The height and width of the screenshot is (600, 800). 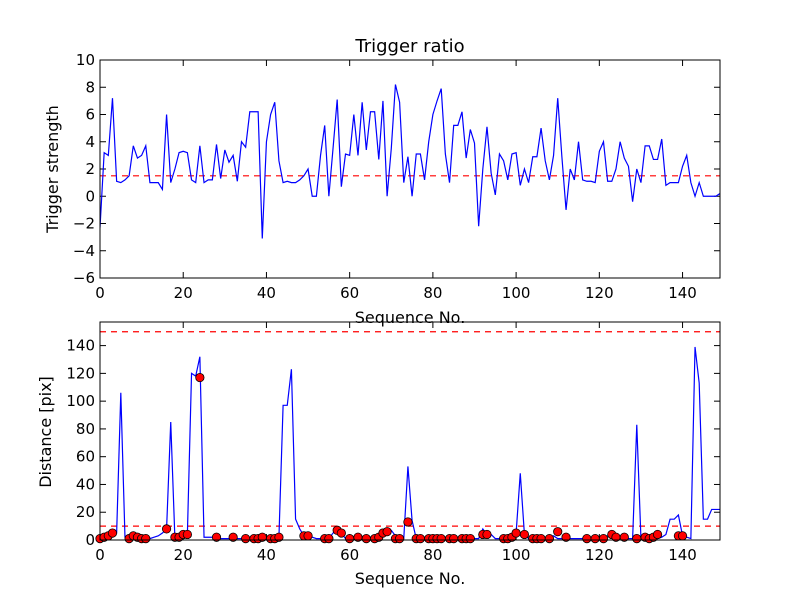 What do you see at coordinates (52, 169) in the screenshot?
I see `y-axis-label: Trigger strength` at bounding box center [52, 169].